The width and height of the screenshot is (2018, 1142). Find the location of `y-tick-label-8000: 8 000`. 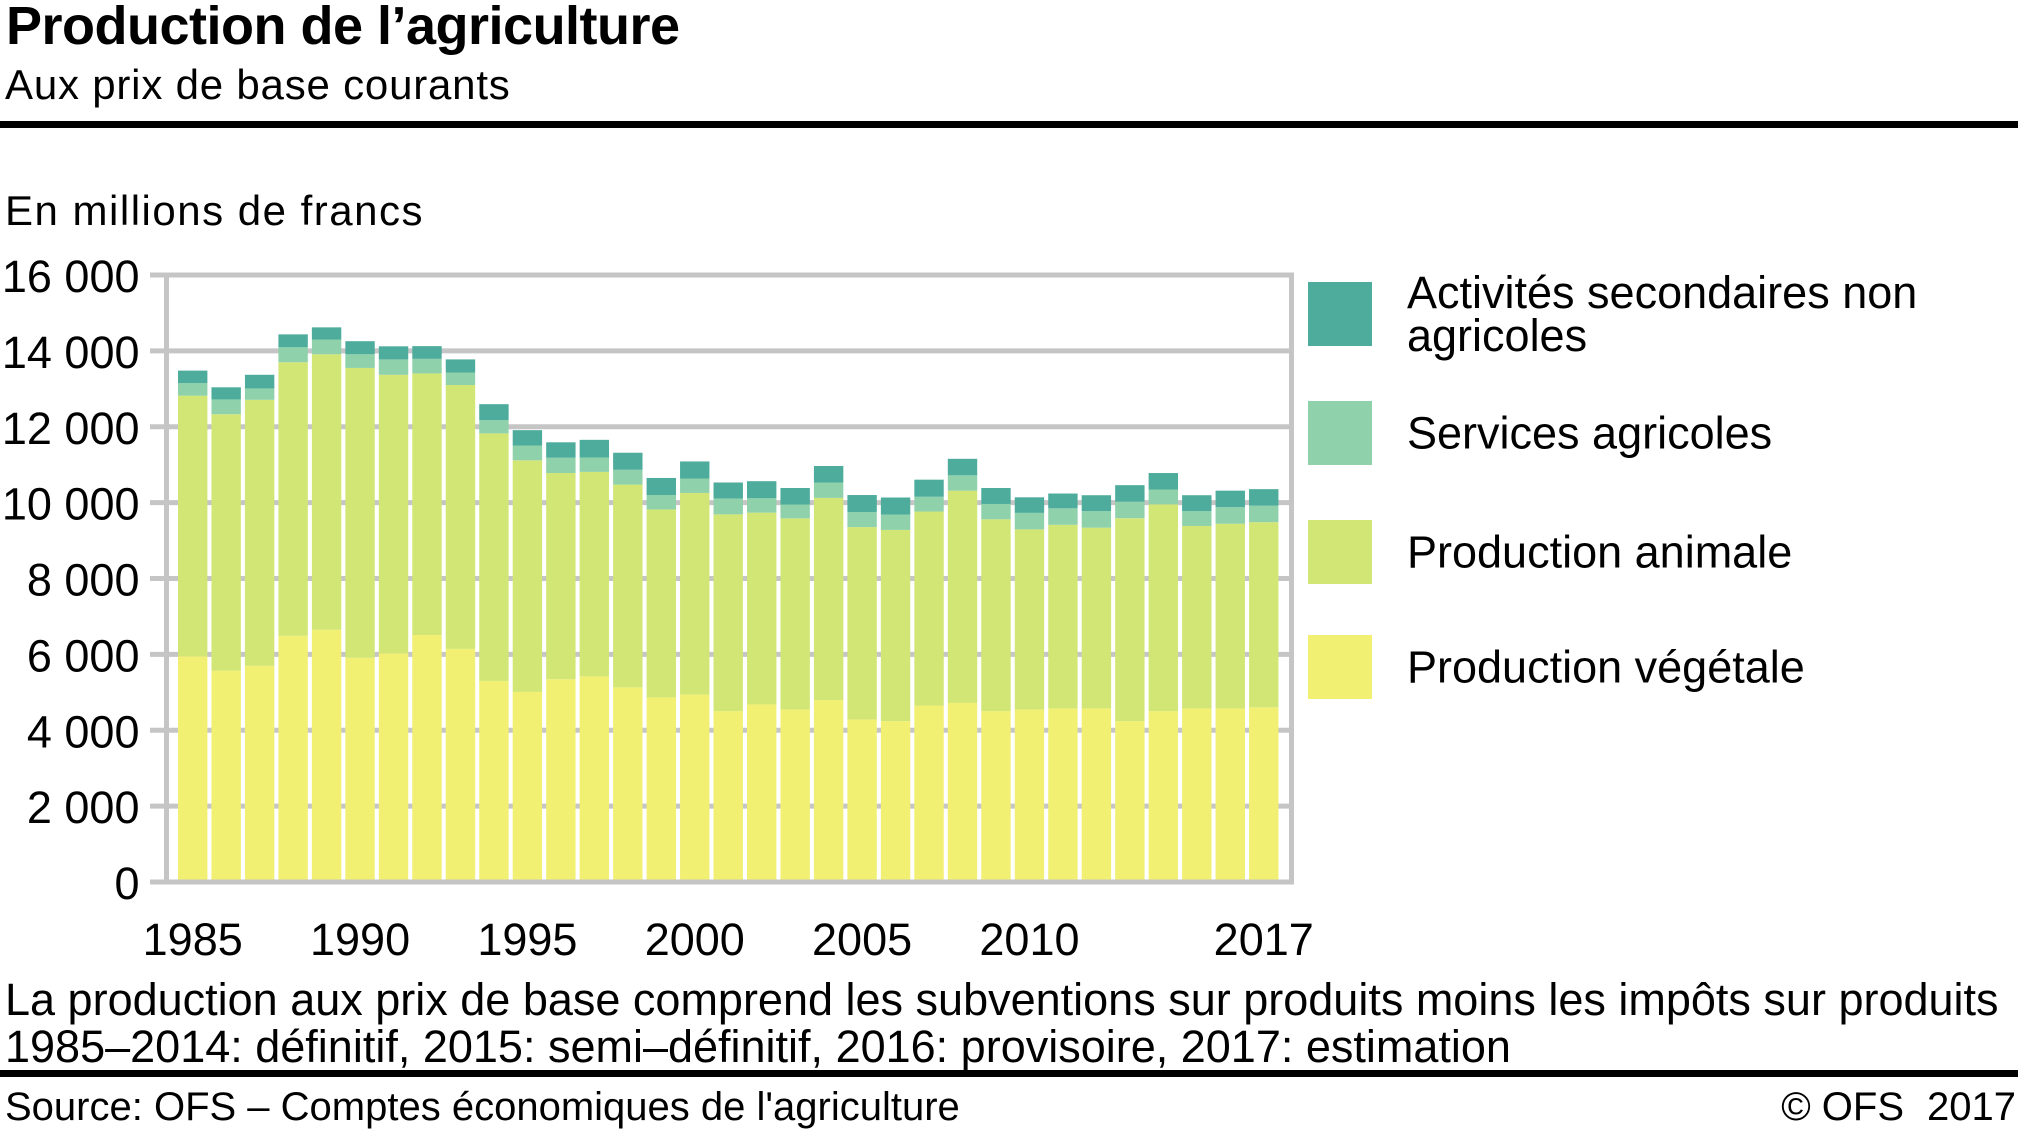

y-tick-label-8000: 8 000 is located at coordinates (83, 580).